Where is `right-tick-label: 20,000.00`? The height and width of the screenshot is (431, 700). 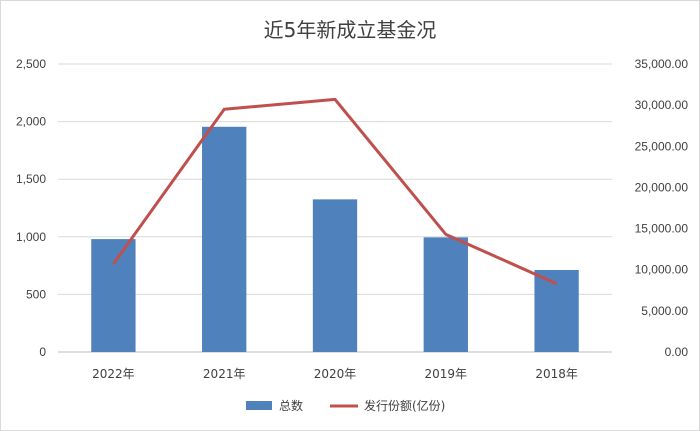 right-tick-label: 20,000.00 is located at coordinates (662, 187).